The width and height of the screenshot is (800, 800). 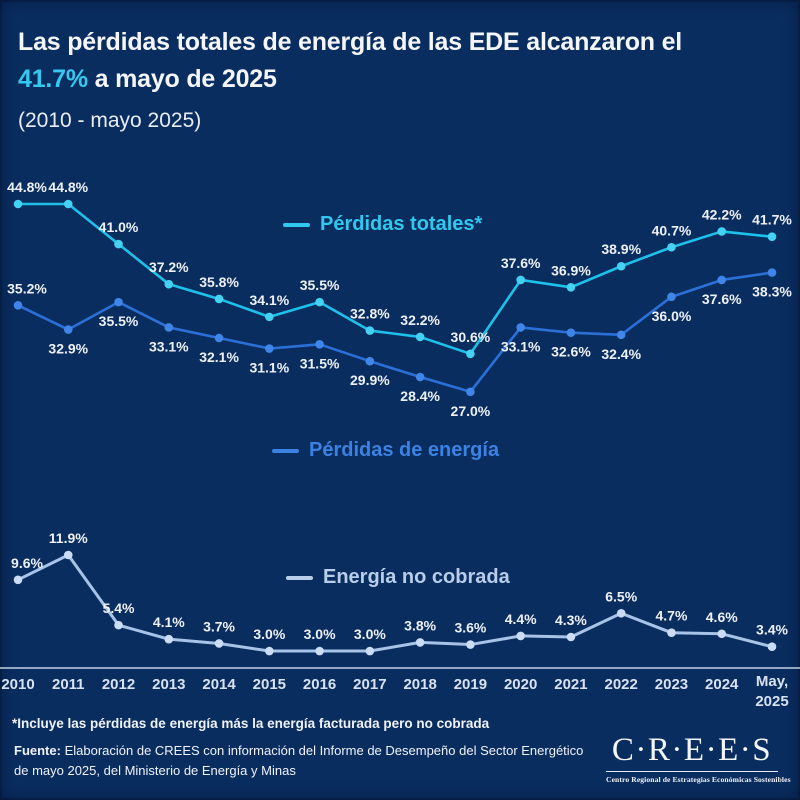 What do you see at coordinates (168, 684) in the screenshot?
I see `x-tick-label: 2013` at bounding box center [168, 684].